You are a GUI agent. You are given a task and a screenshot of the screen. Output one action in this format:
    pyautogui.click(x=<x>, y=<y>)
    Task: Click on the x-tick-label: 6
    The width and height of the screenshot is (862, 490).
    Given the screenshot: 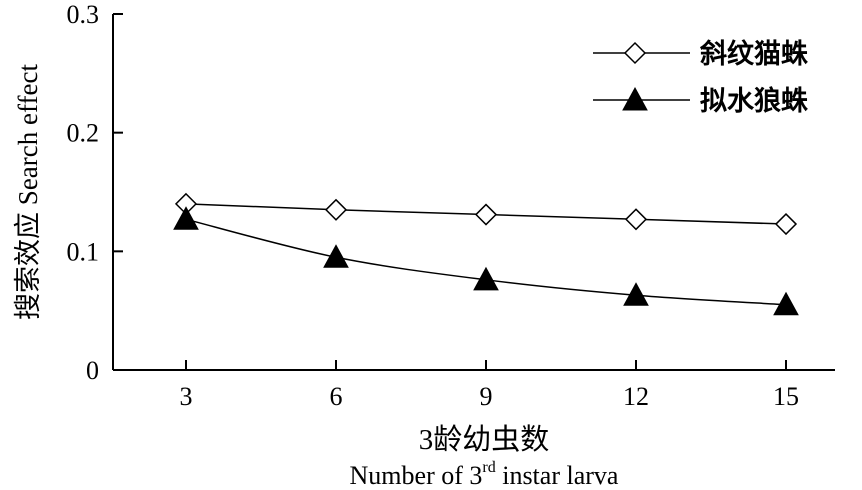 What is the action you would take?
    pyautogui.click(x=336, y=396)
    